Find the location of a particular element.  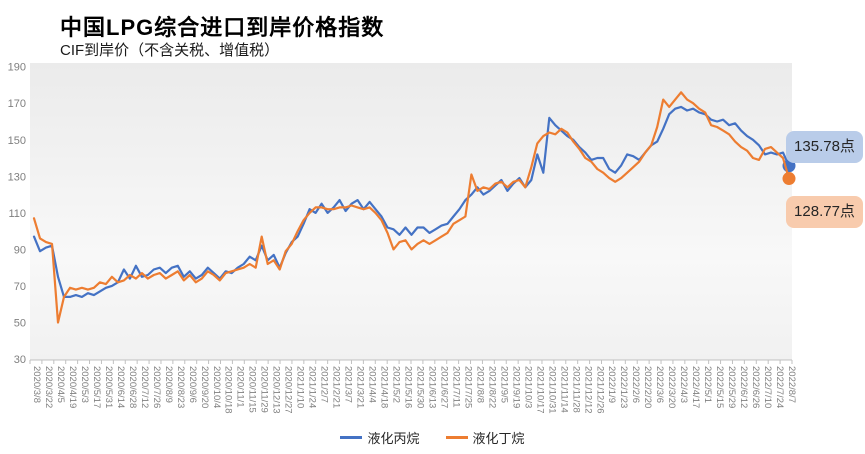

x-axis-label: 2021/8/8 is located at coordinates (479, 384).